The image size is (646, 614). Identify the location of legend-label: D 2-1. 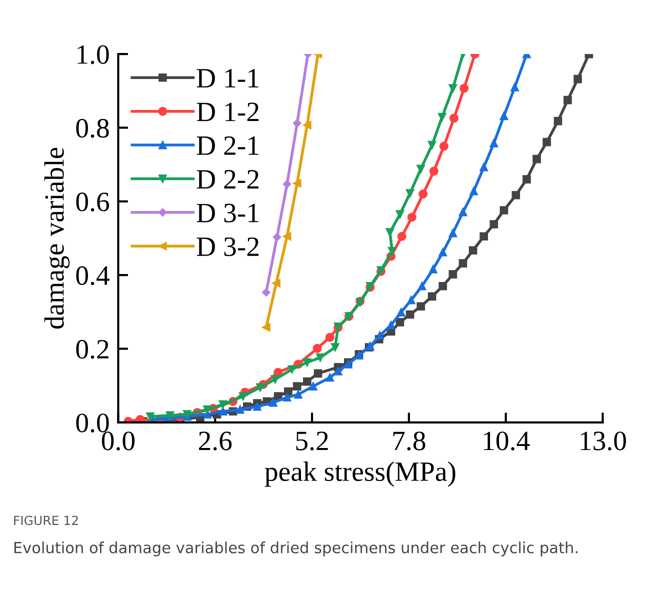
(227, 145).